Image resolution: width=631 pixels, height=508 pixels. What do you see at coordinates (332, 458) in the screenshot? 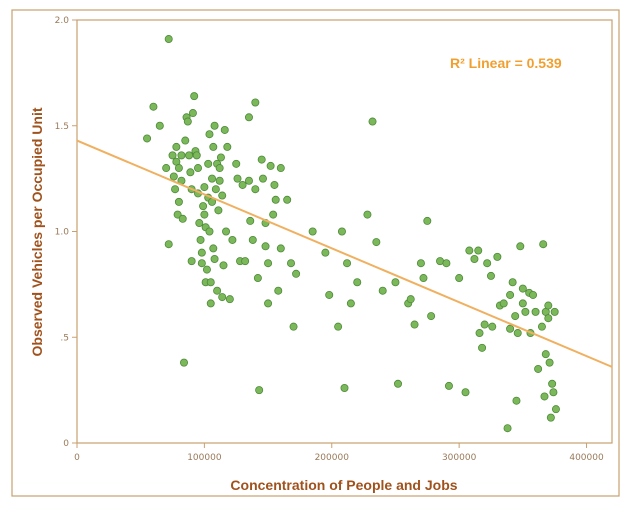
I see `x-tick-label: 200000` at bounding box center [332, 458].